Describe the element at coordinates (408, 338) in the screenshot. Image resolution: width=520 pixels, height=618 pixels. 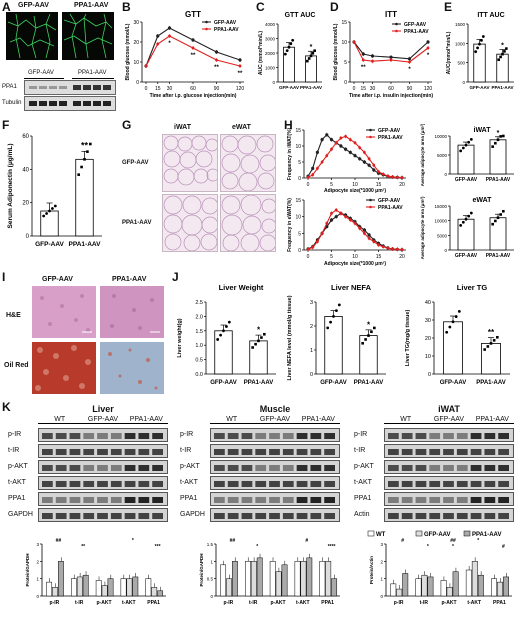
I see `y-axis-label: Liver TG(mg/g tissue)` at that location.